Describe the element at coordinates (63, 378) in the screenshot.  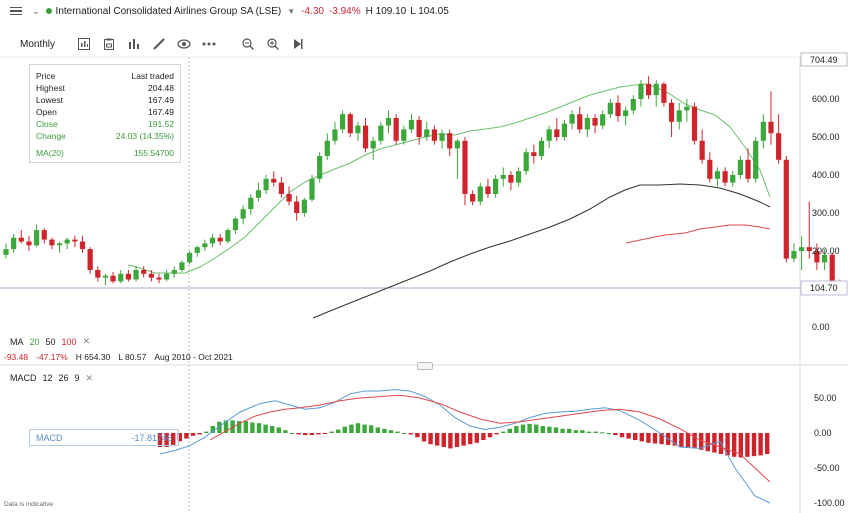
I see `macd-slow: 26` at that location.